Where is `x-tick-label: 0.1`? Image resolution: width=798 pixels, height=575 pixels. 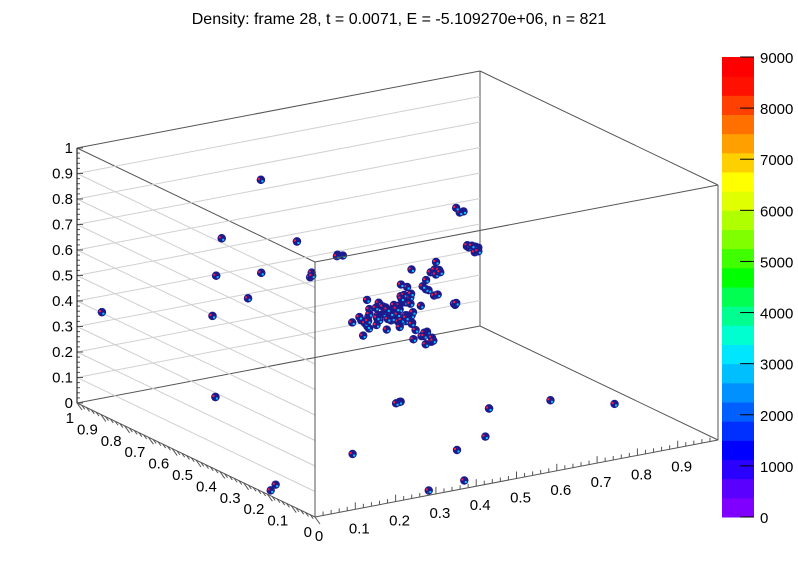
x-tick-label: 0.1 is located at coordinates (359, 528).